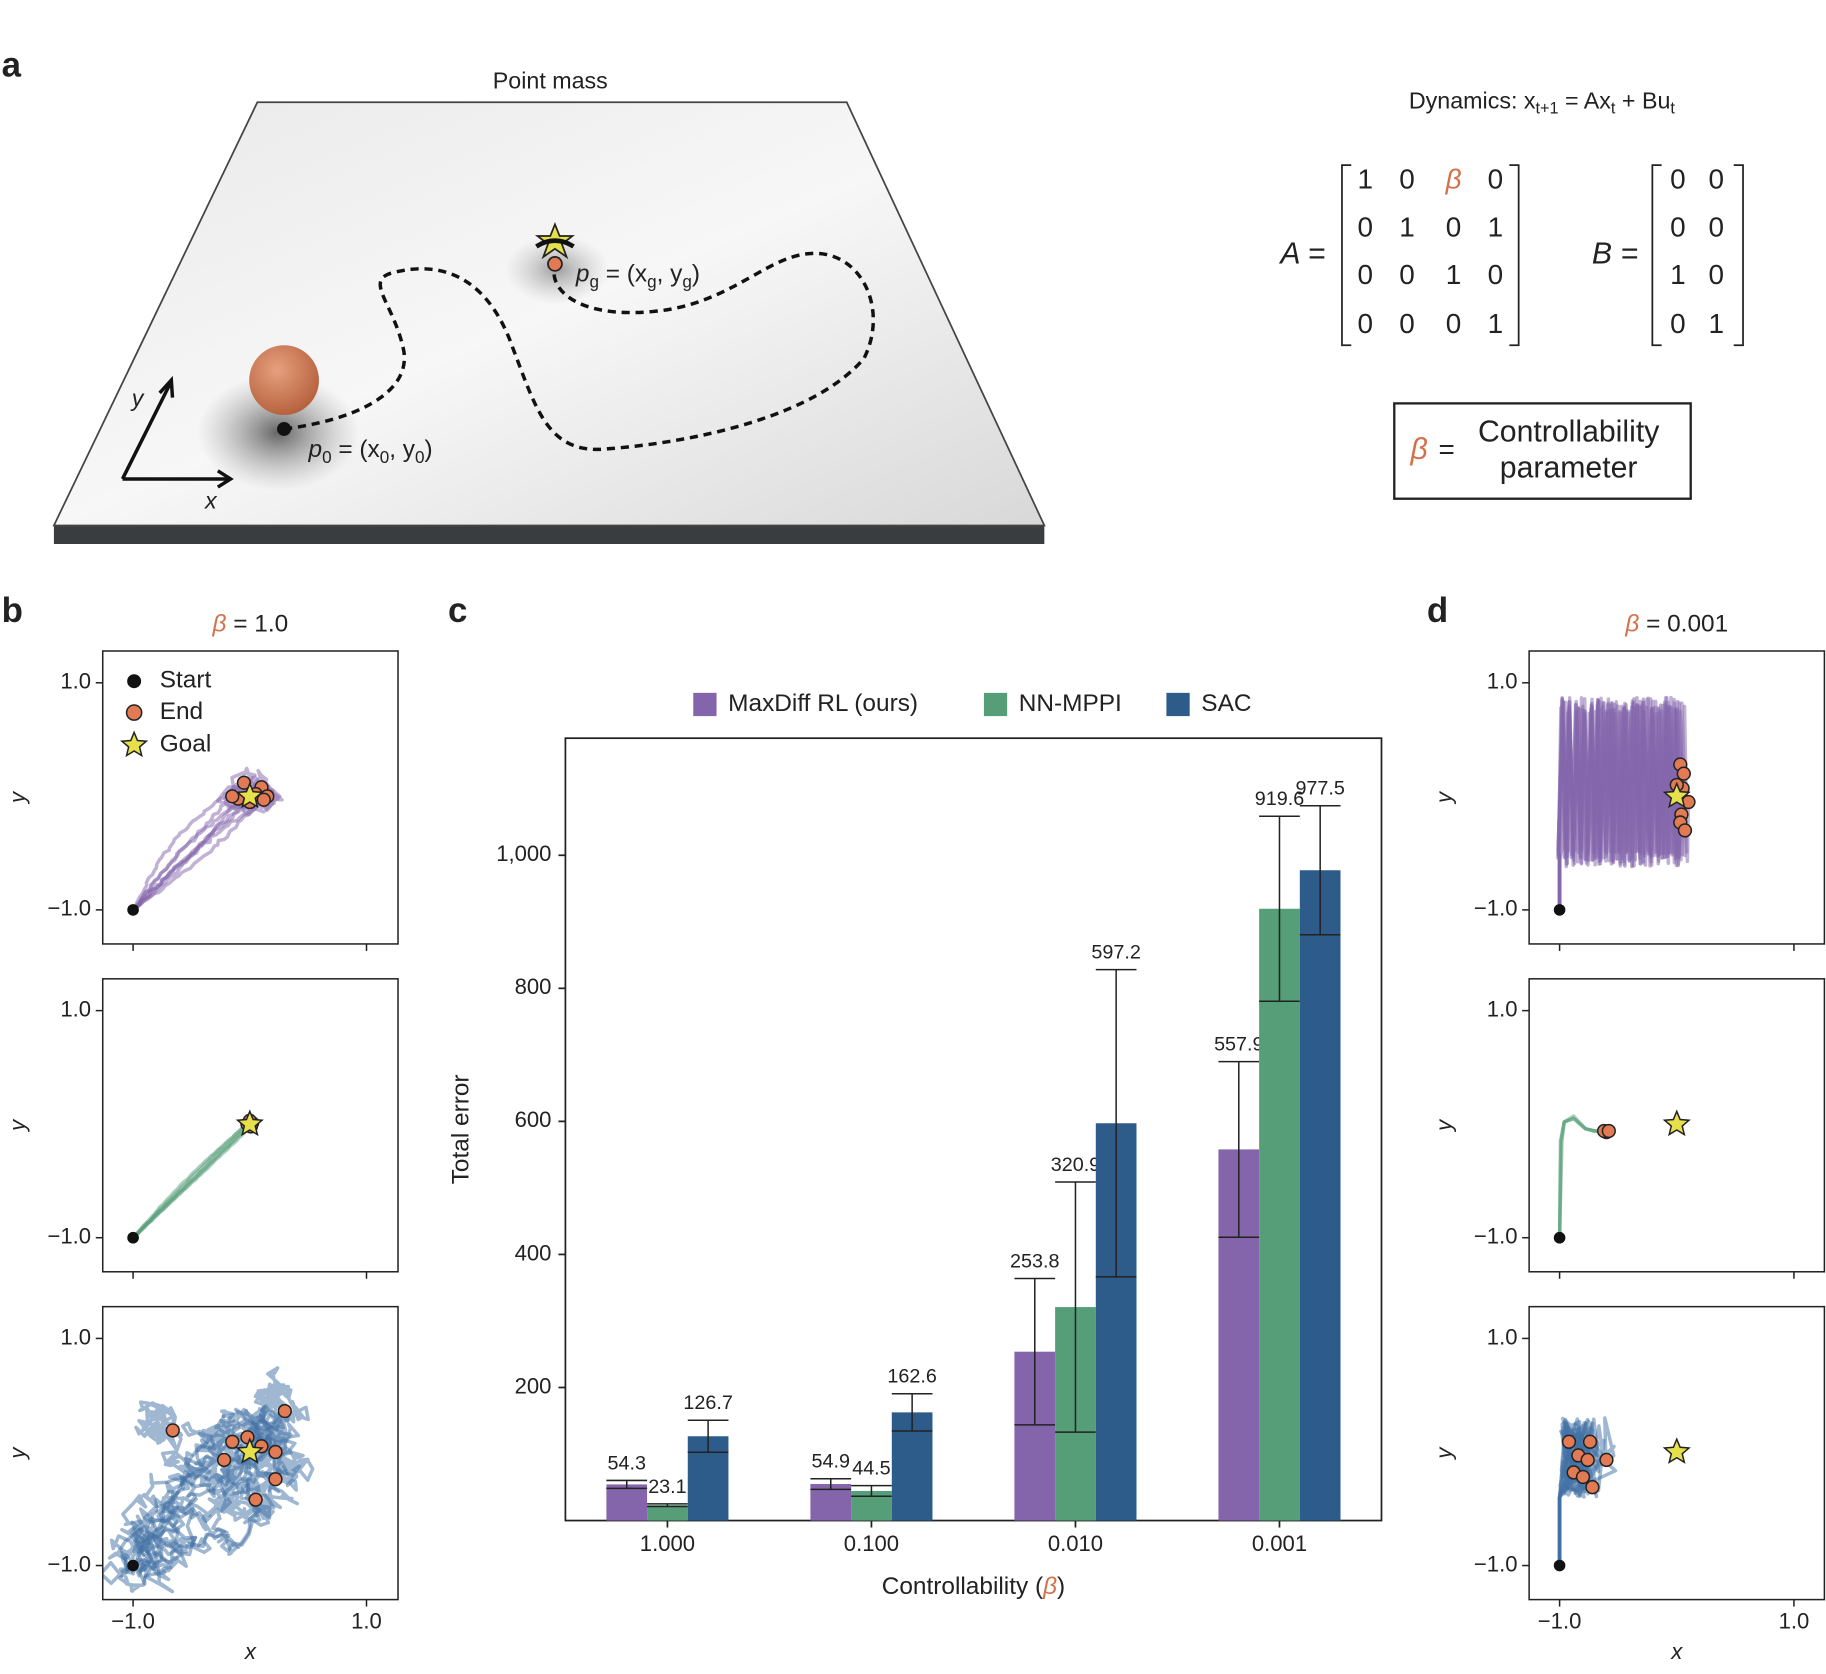  What do you see at coordinates (1437, 610) in the screenshot?
I see `panel-label: d` at bounding box center [1437, 610].